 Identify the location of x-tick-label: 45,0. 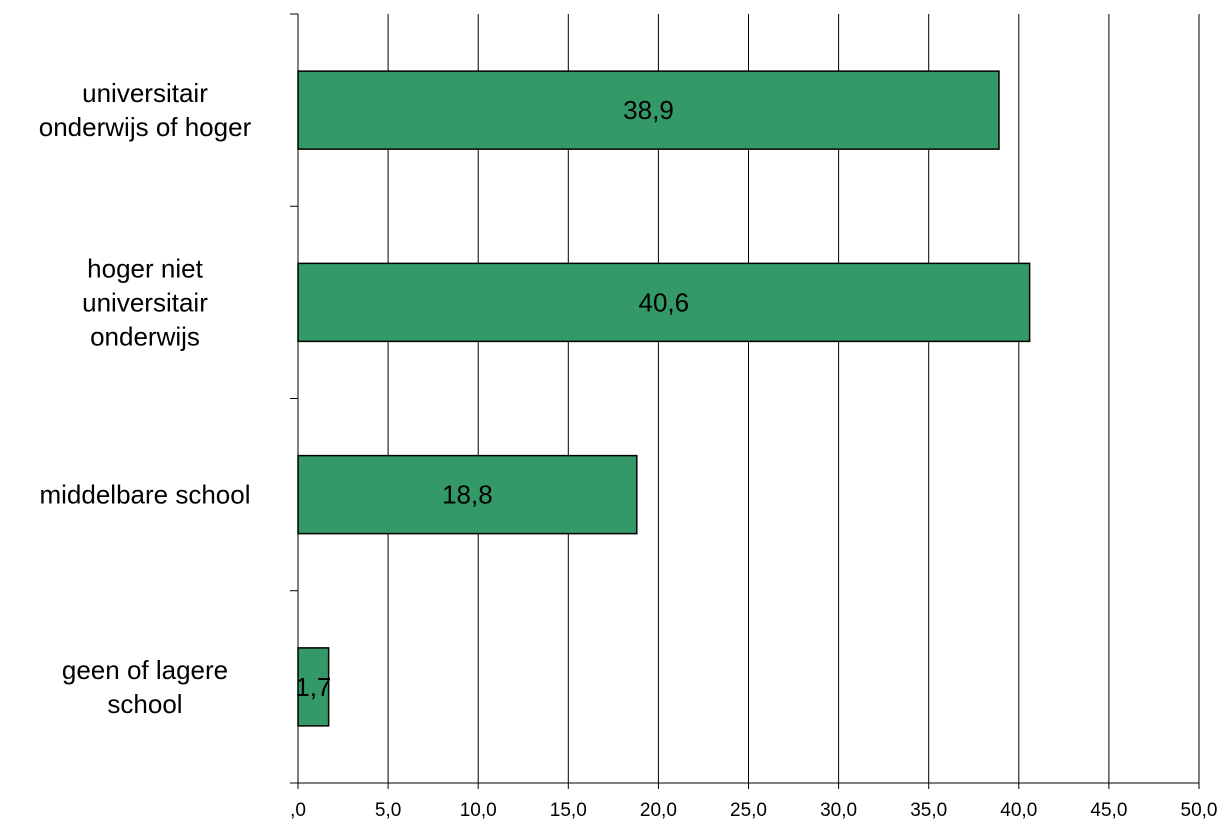
(1108, 810).